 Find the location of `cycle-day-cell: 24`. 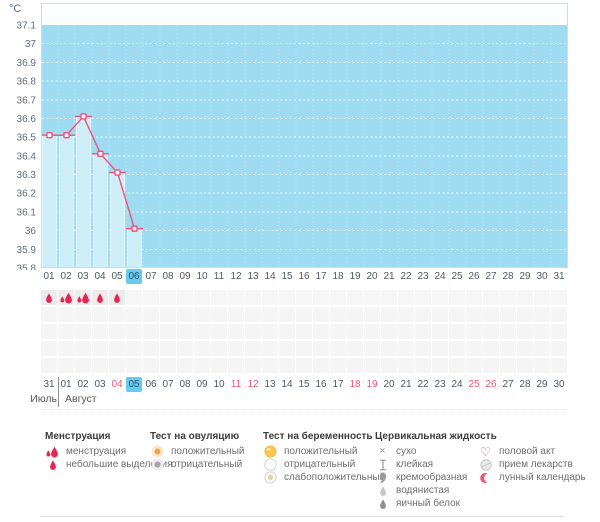

cycle-day-cell: 24 is located at coordinates (440, 276).